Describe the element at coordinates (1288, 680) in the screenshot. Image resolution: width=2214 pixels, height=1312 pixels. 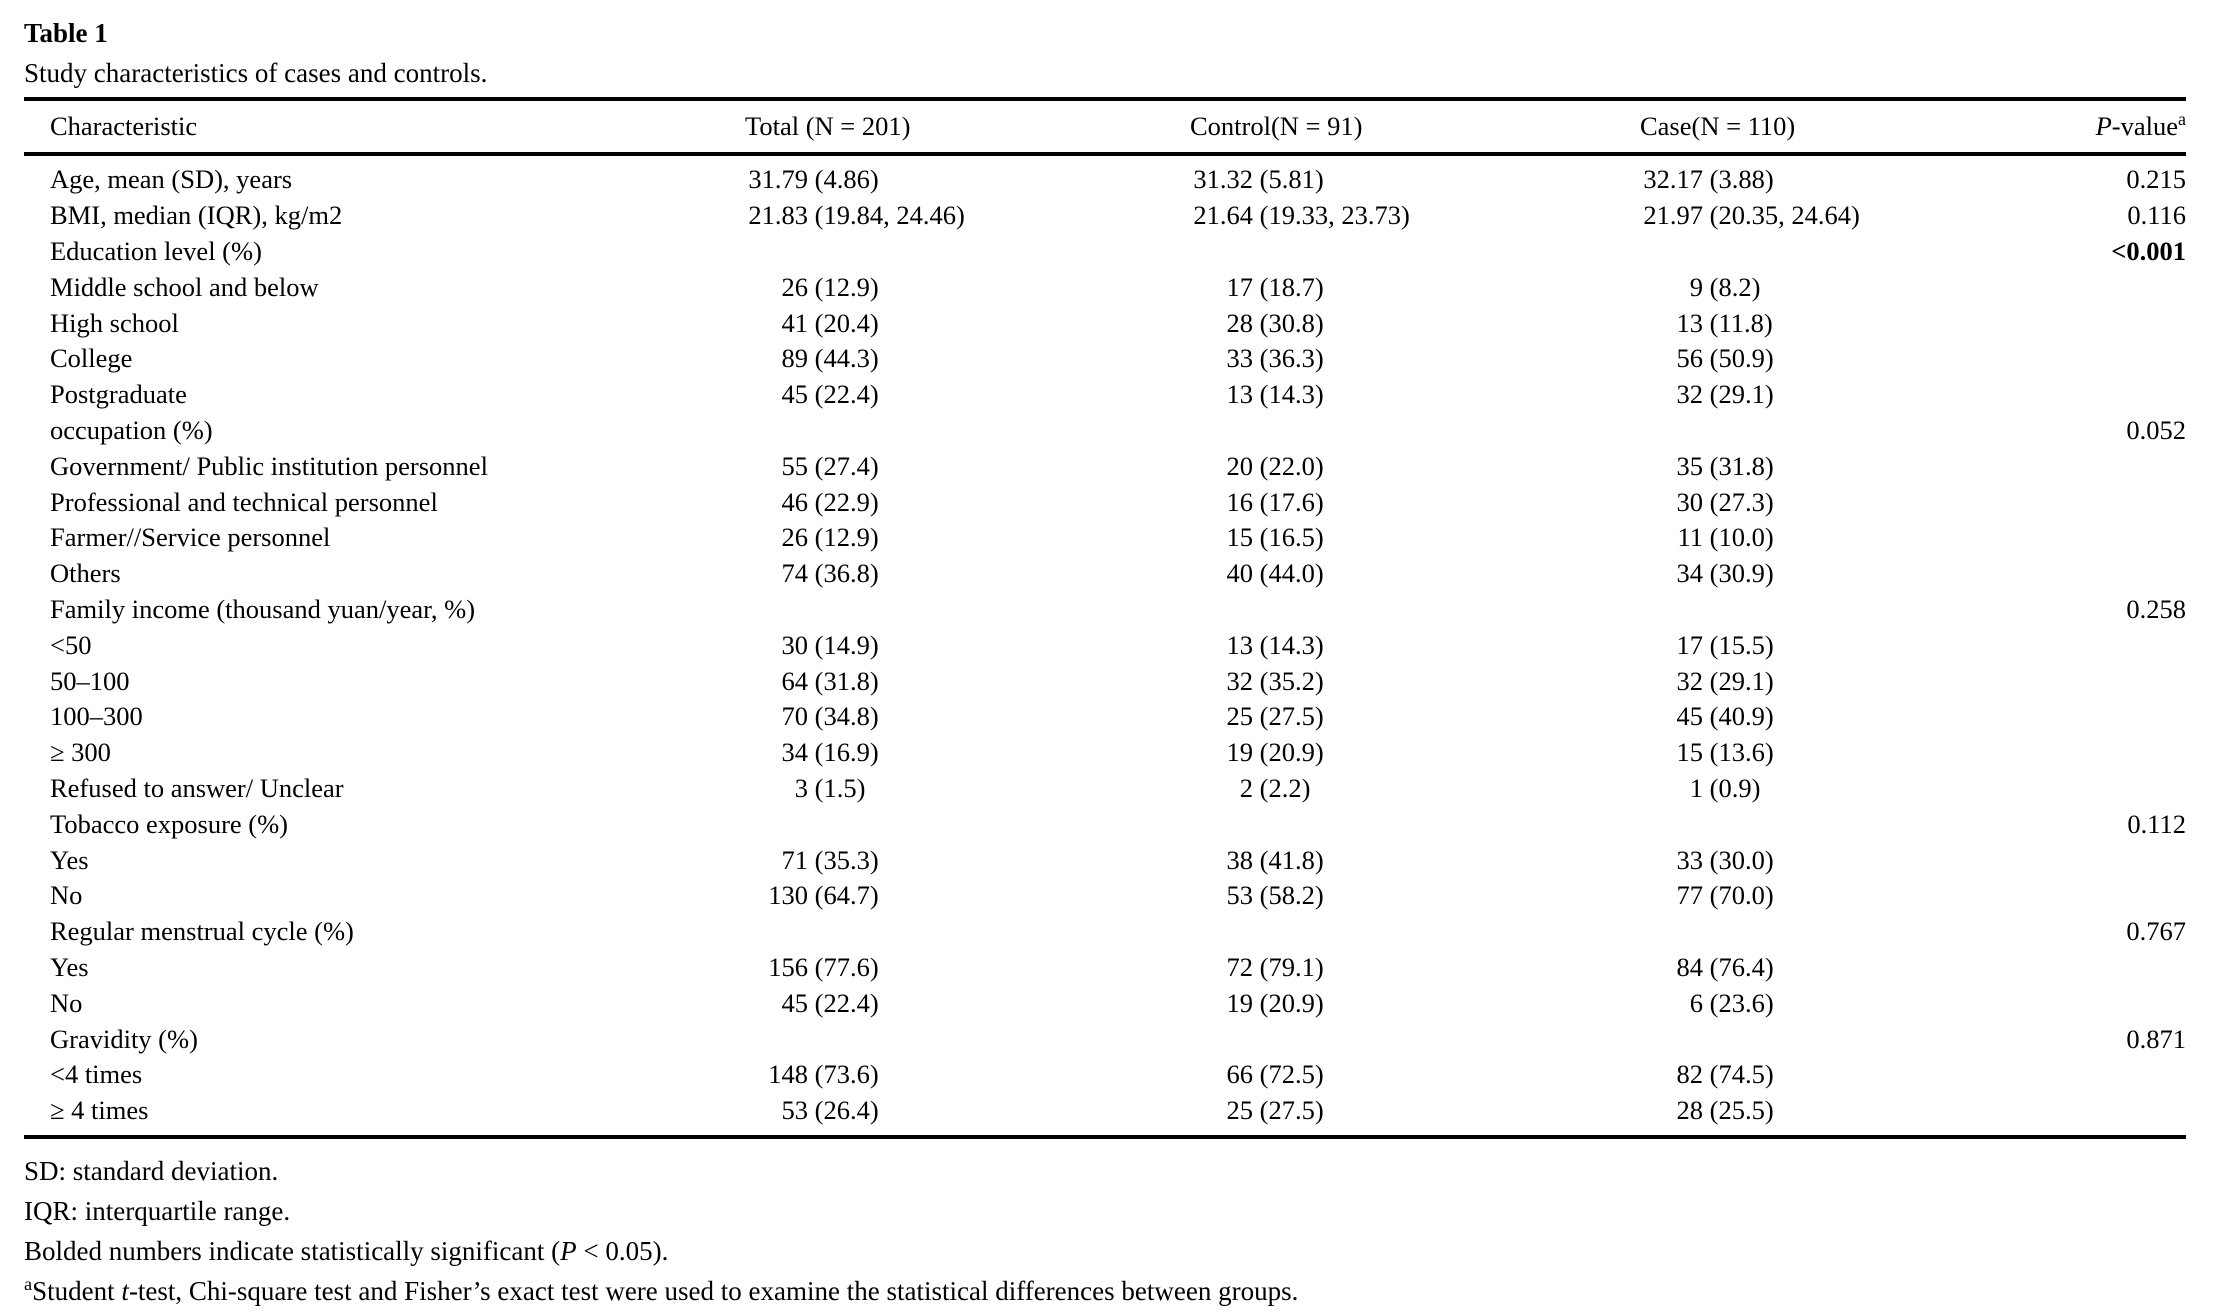
I see `value-percent: (35.2)` at that location.